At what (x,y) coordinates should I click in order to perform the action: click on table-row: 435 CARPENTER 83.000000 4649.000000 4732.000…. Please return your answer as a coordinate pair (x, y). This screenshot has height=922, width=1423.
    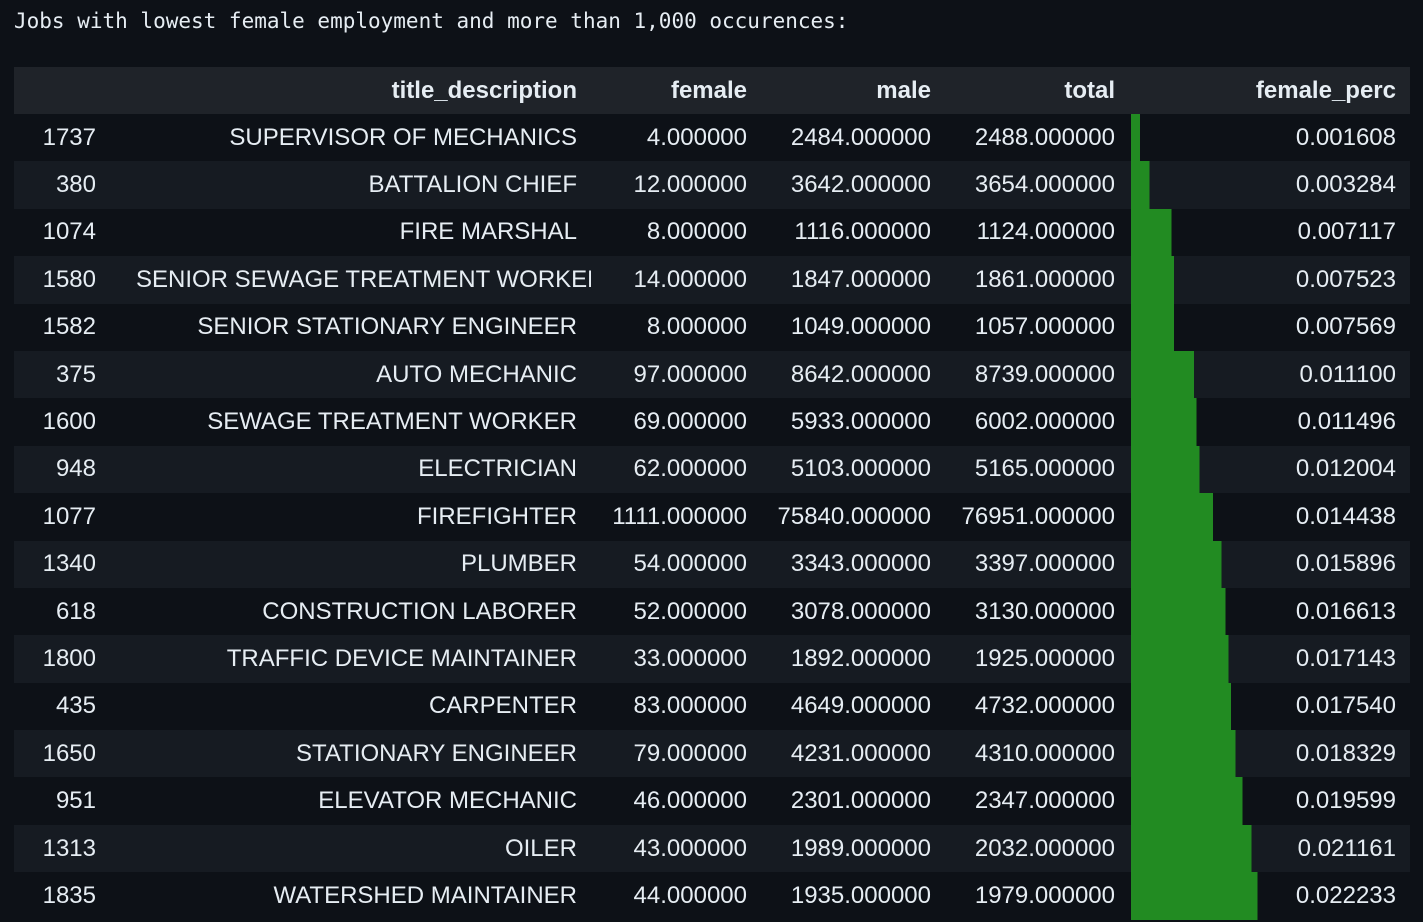
    Looking at the image, I should click on (712, 706).